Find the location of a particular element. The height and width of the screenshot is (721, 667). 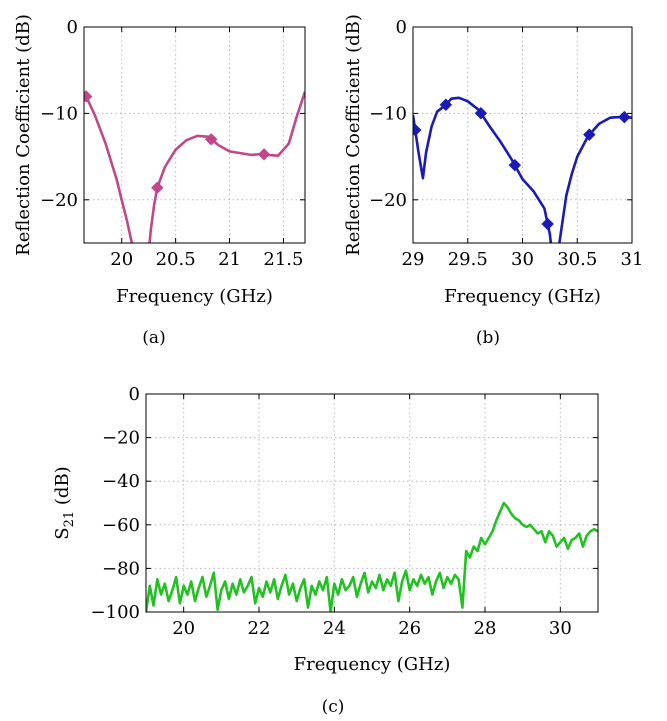

x-tick-label: 24 is located at coordinates (334, 628).